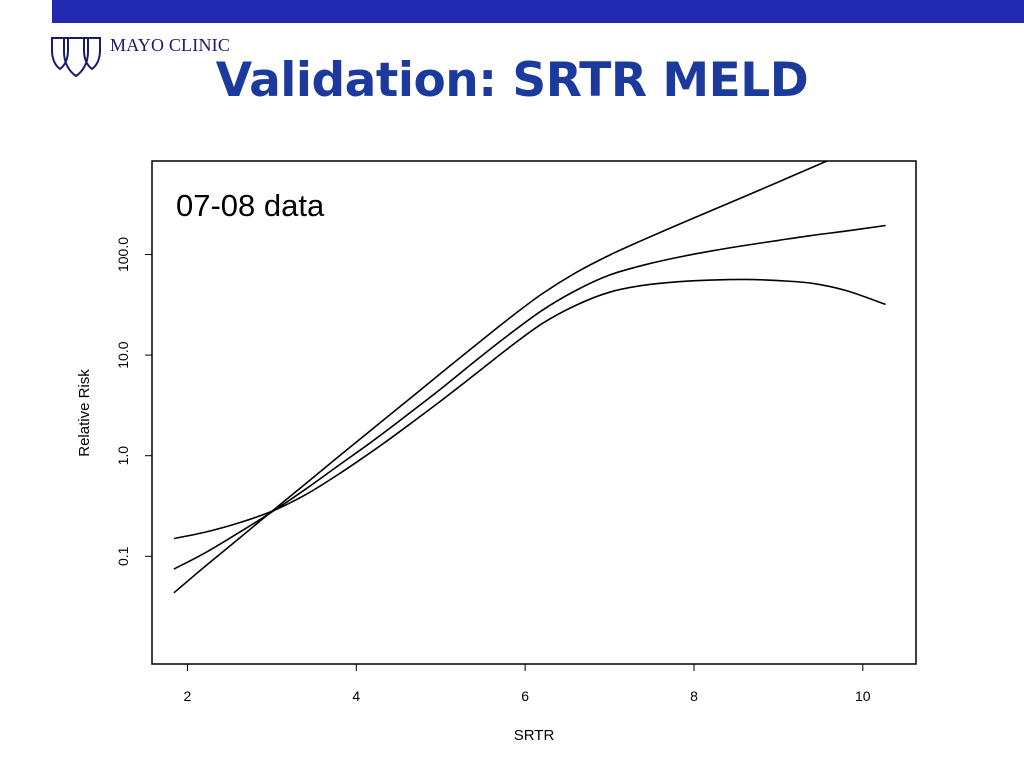  I want to click on top-banner-bar, so click(538, 11).